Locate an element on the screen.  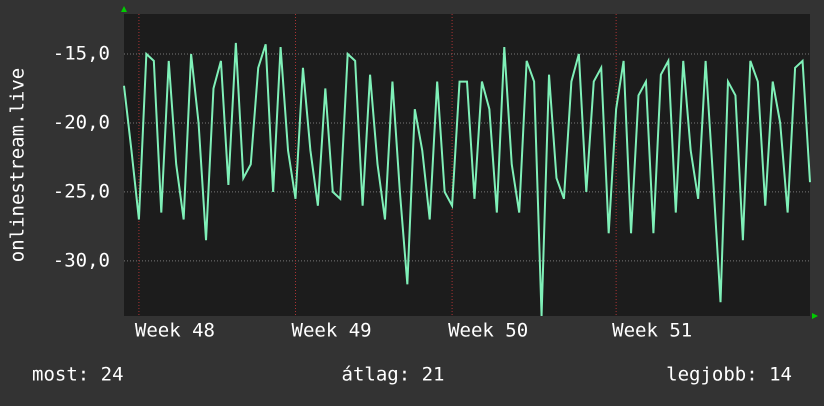
x-tick-label: Week 49 is located at coordinates (332, 331).